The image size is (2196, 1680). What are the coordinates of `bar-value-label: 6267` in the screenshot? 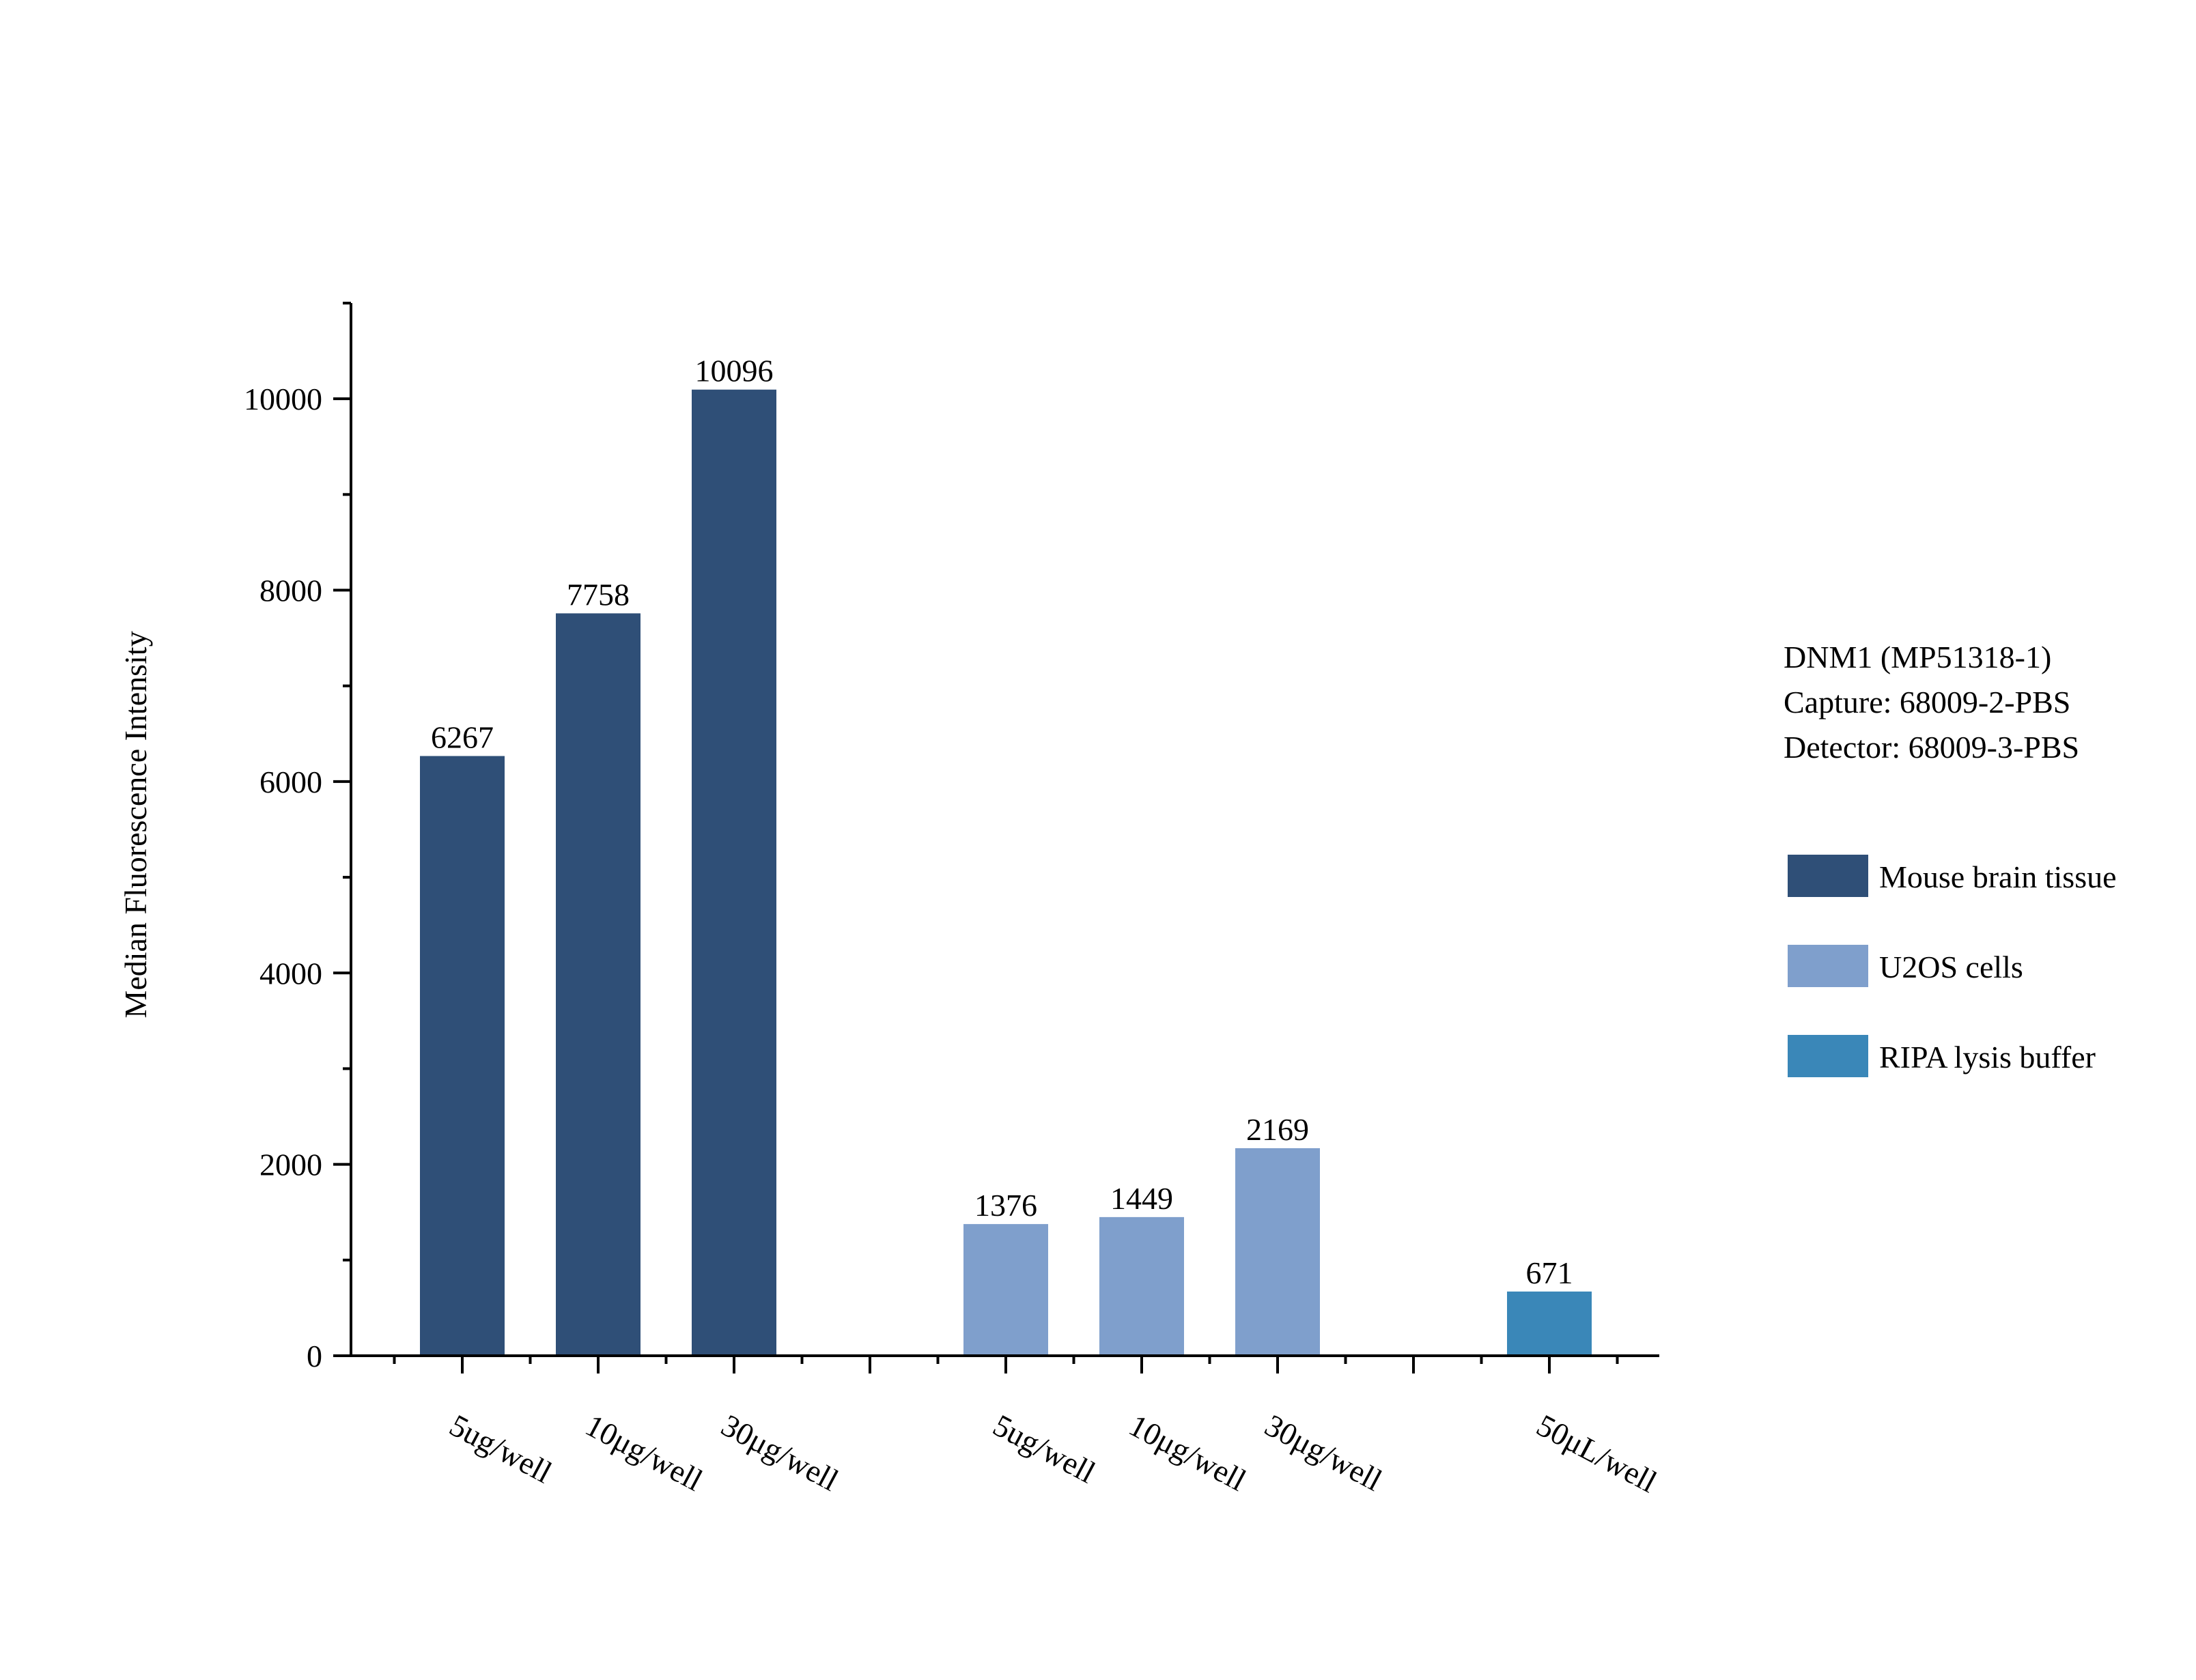 It's located at (463, 737).